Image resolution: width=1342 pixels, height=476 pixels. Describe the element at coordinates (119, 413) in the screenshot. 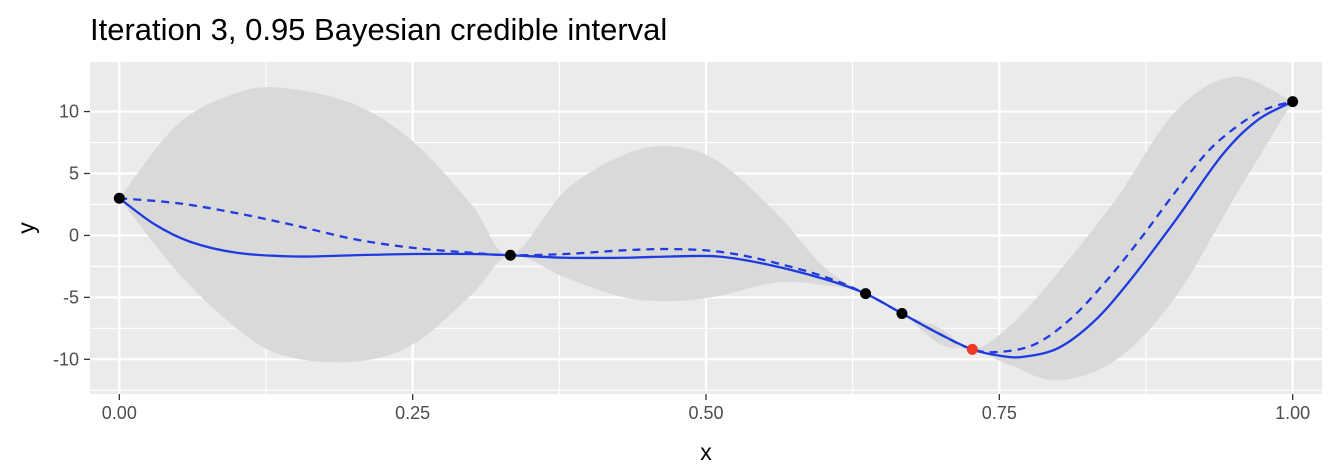

I see `x-tick-label: 0.00` at that location.